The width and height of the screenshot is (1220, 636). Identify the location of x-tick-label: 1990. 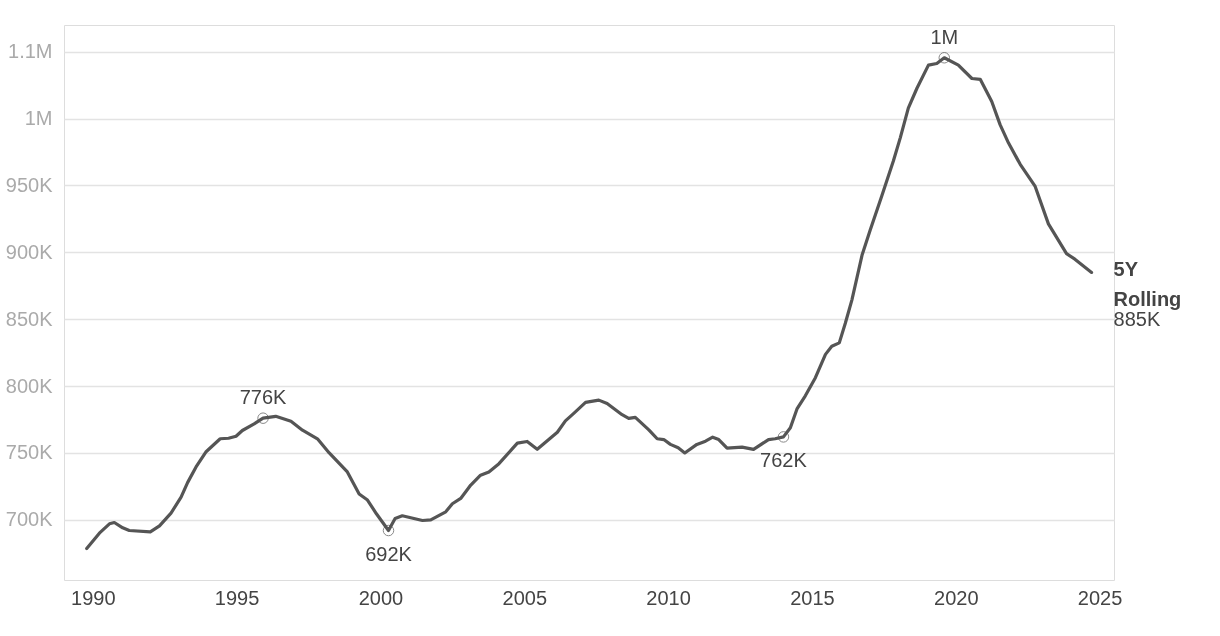
(93, 597).